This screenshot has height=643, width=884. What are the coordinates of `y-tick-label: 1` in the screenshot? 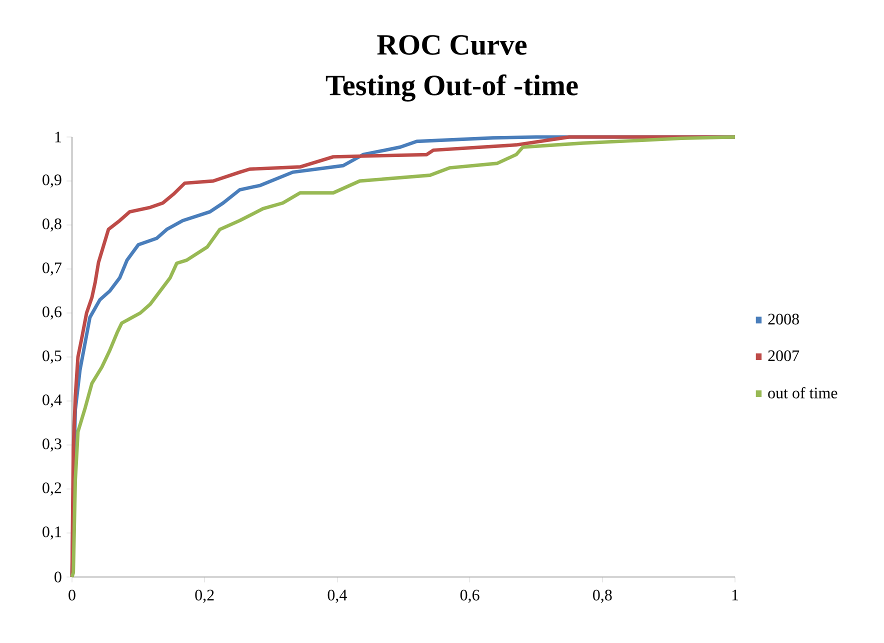 It's located at (58, 137).